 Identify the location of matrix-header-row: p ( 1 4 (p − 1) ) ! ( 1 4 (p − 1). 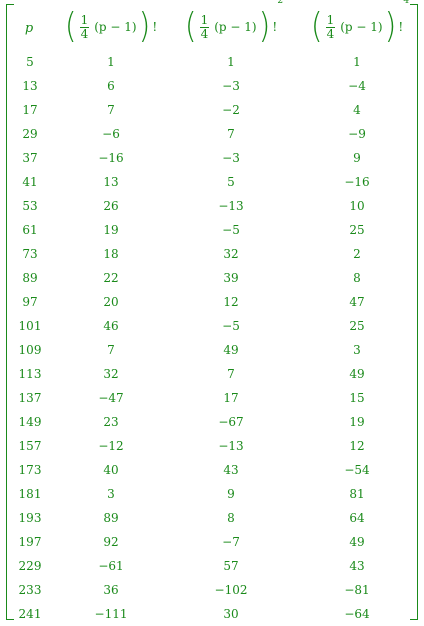
(212, 25).